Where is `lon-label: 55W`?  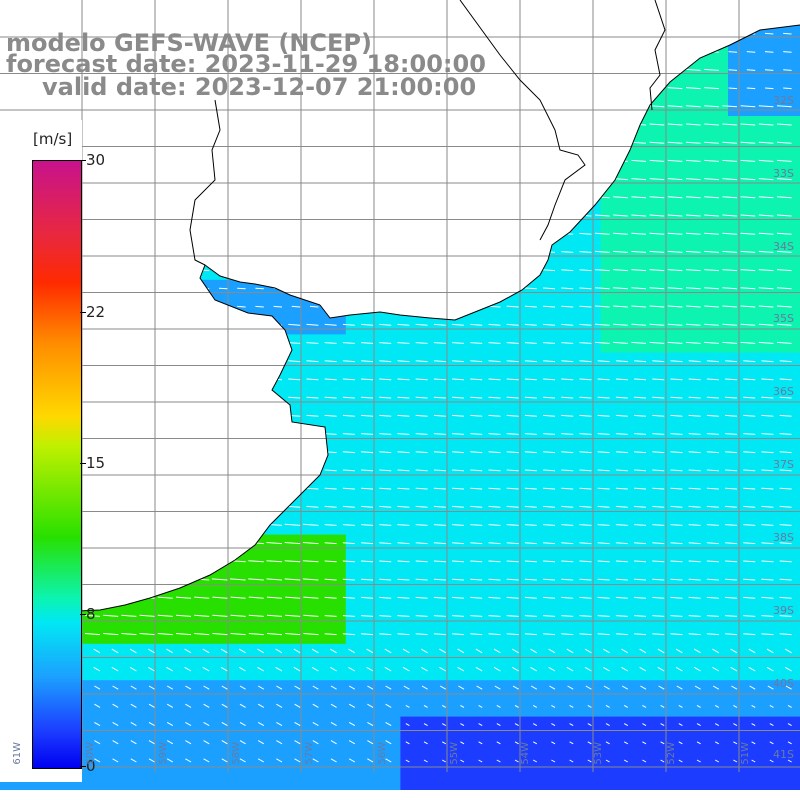
lon-label: 55W is located at coordinates (454, 753).